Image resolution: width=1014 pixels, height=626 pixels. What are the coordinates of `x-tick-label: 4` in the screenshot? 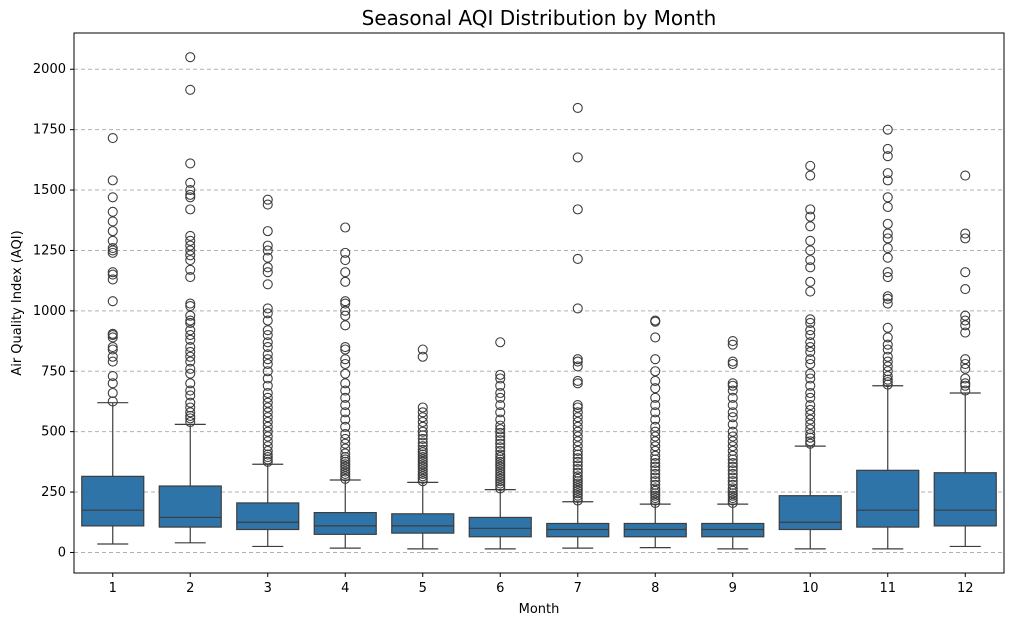 It's located at (345, 588).